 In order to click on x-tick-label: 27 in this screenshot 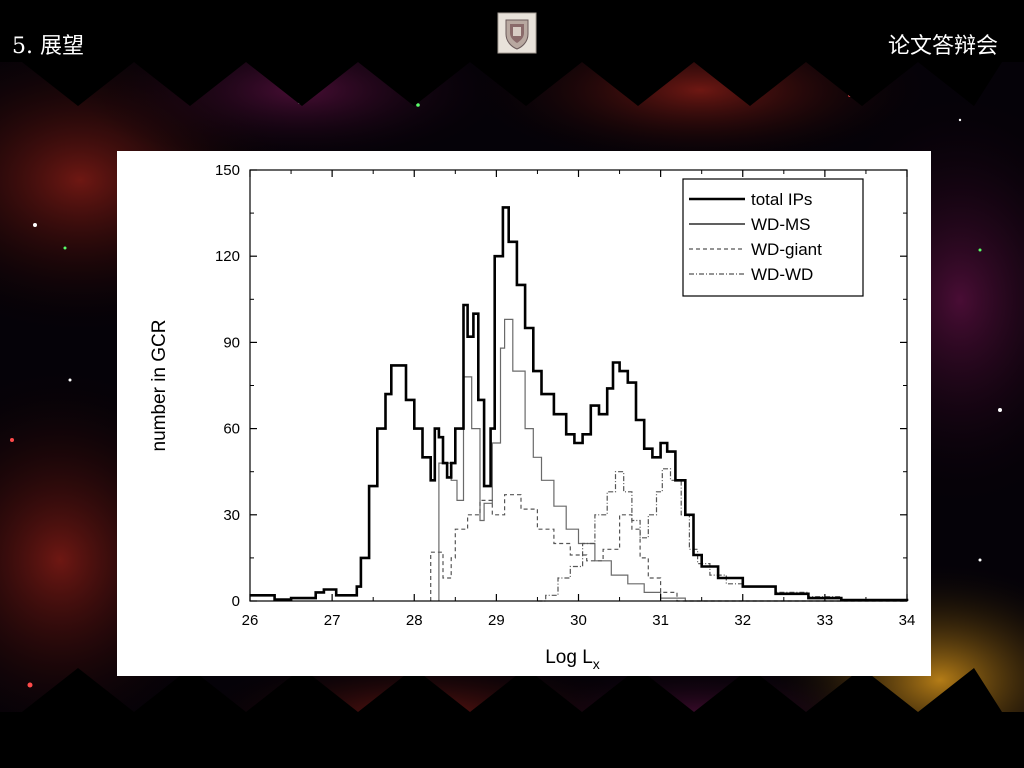, I will do `click(332, 620)`.